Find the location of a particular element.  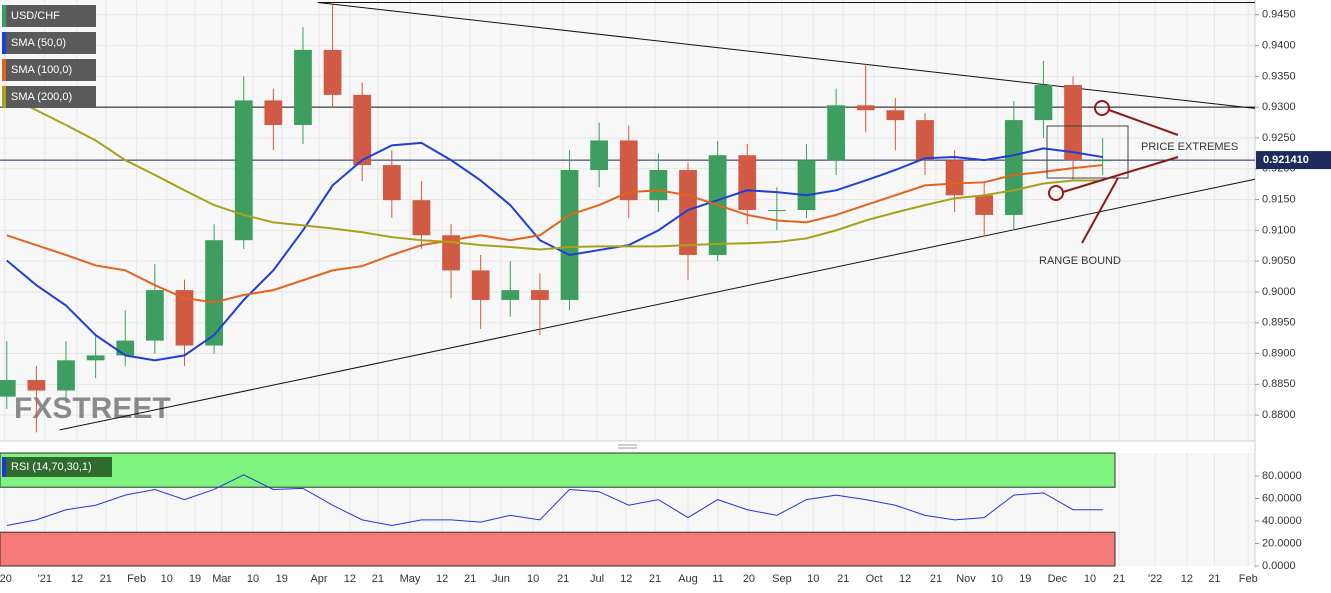

legend-label: RSI (14,70,30,1) is located at coordinates (51, 467).